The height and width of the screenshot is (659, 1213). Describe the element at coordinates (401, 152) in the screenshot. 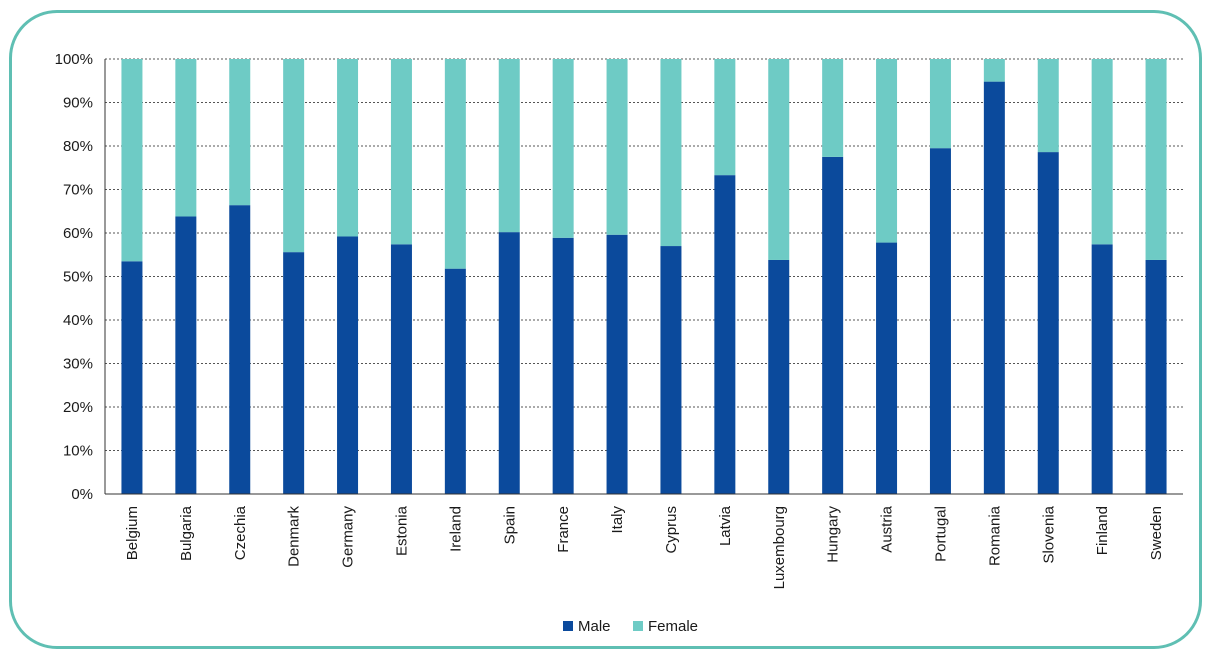

I see `bar-female-estonia` at that location.